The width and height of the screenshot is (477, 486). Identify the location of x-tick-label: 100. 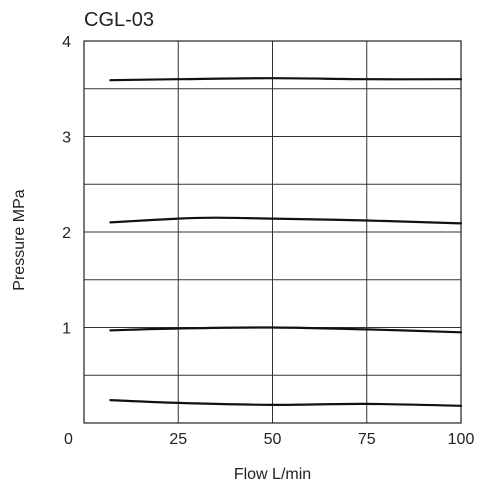
(461, 439).